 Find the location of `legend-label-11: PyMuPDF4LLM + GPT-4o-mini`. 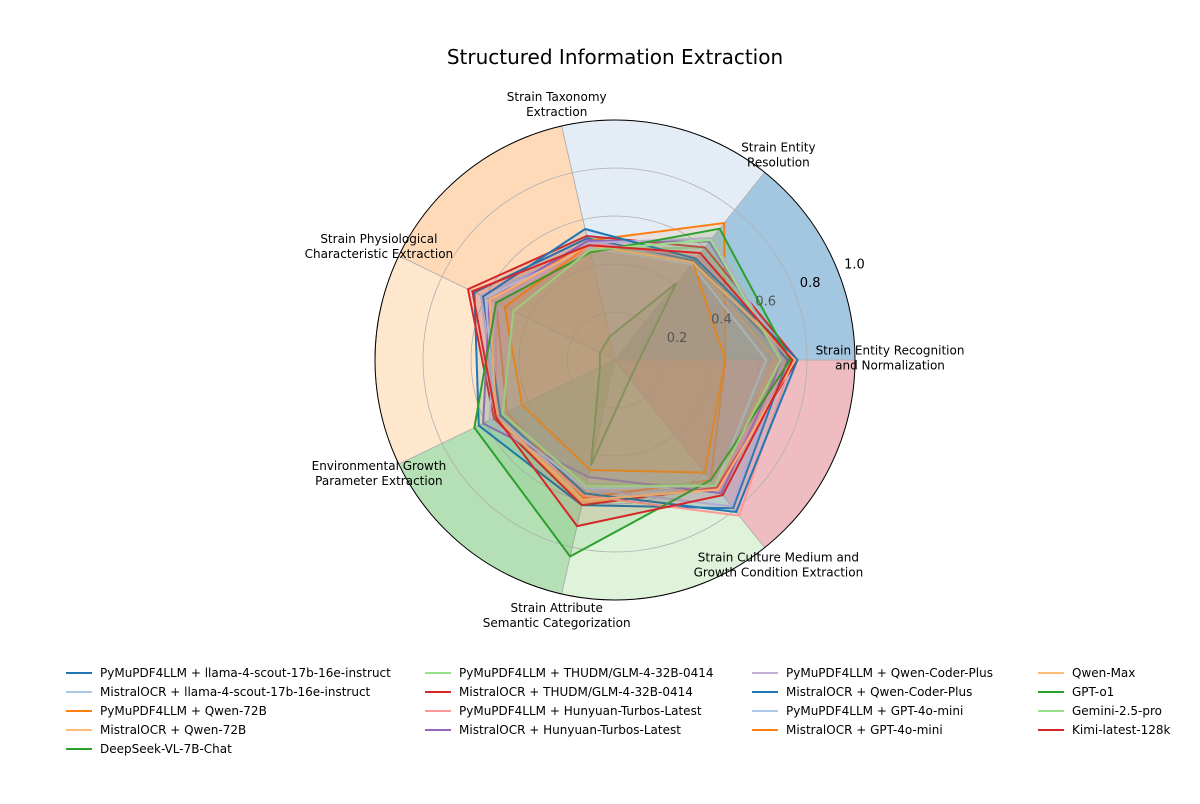

legend-label-11: PyMuPDF4LLM + GPT-4o-mini is located at coordinates (874, 711).